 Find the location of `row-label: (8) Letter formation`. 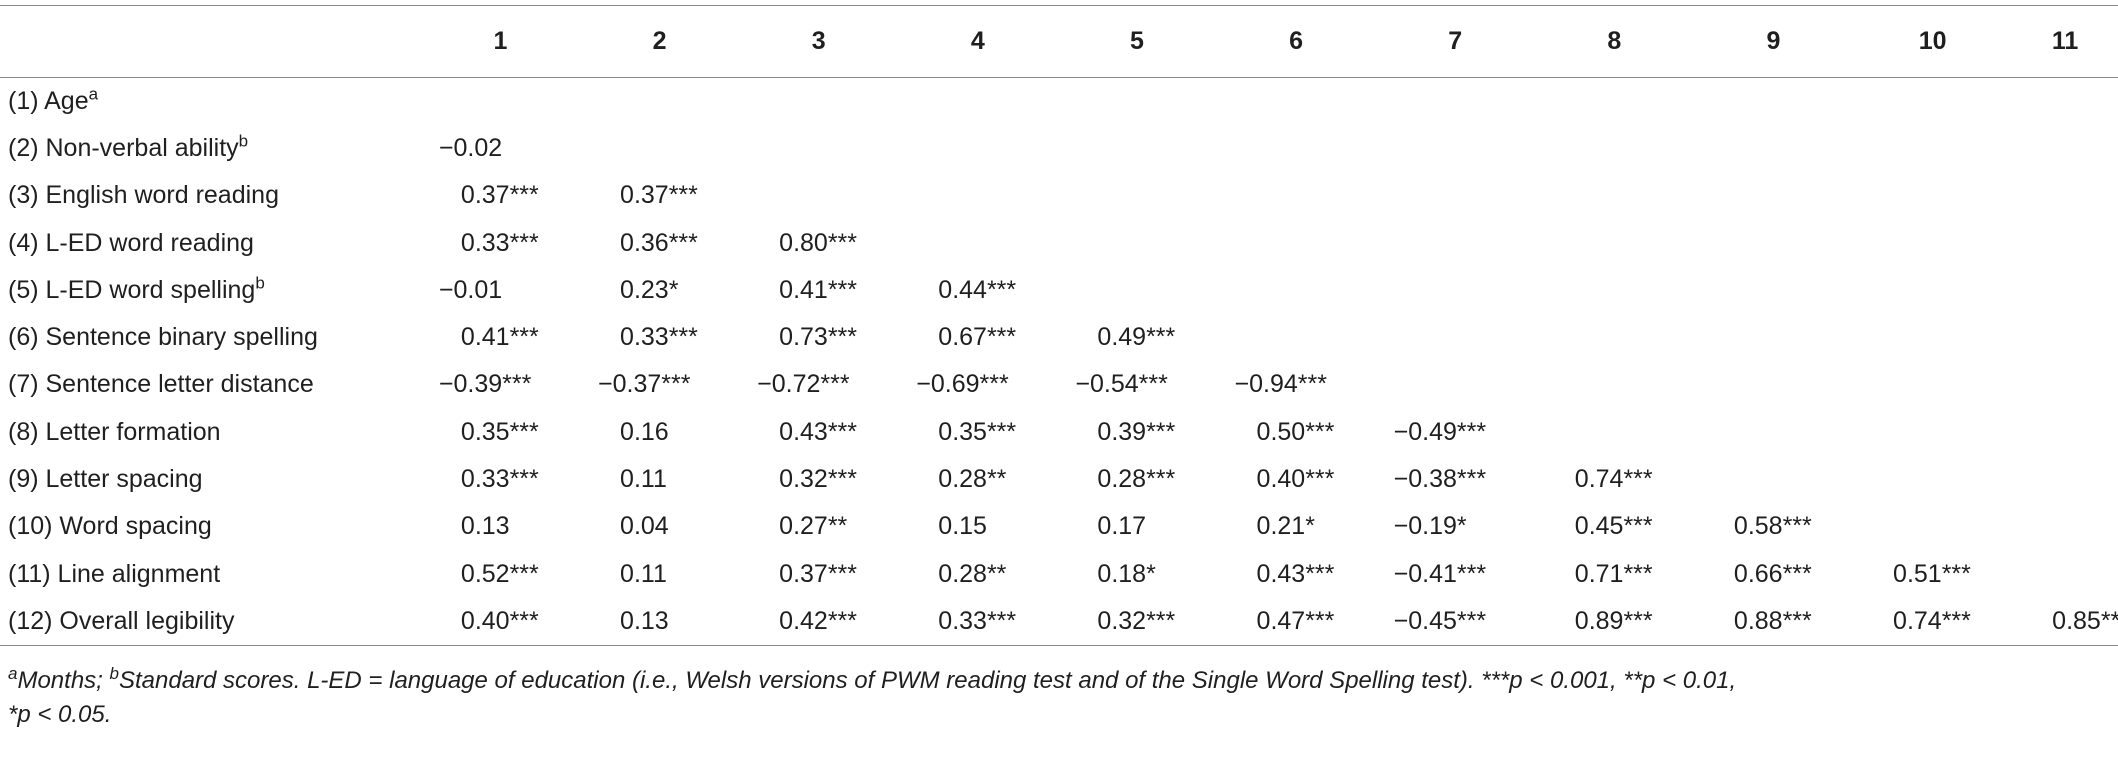

row-label: (8) Letter formation is located at coordinates (210, 432).